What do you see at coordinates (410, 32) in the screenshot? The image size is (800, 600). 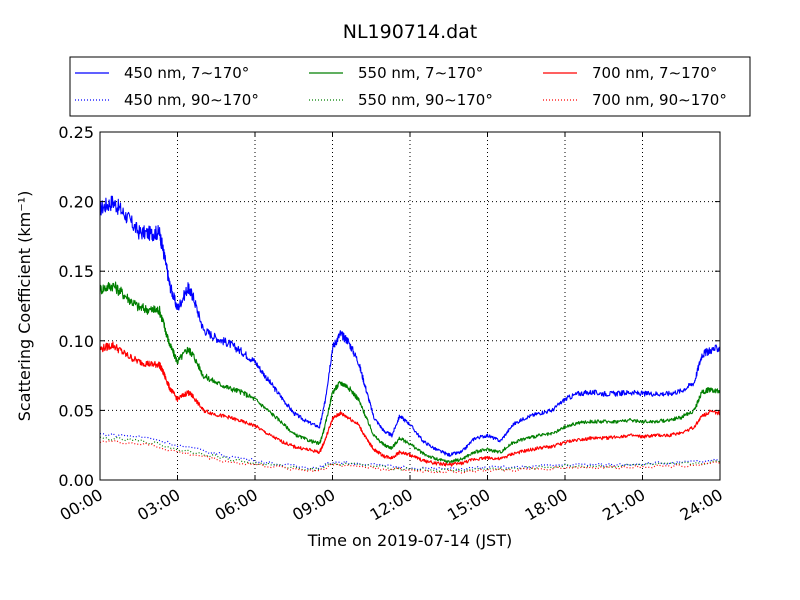 I see `chart-title: NL190714.dat` at bounding box center [410, 32].